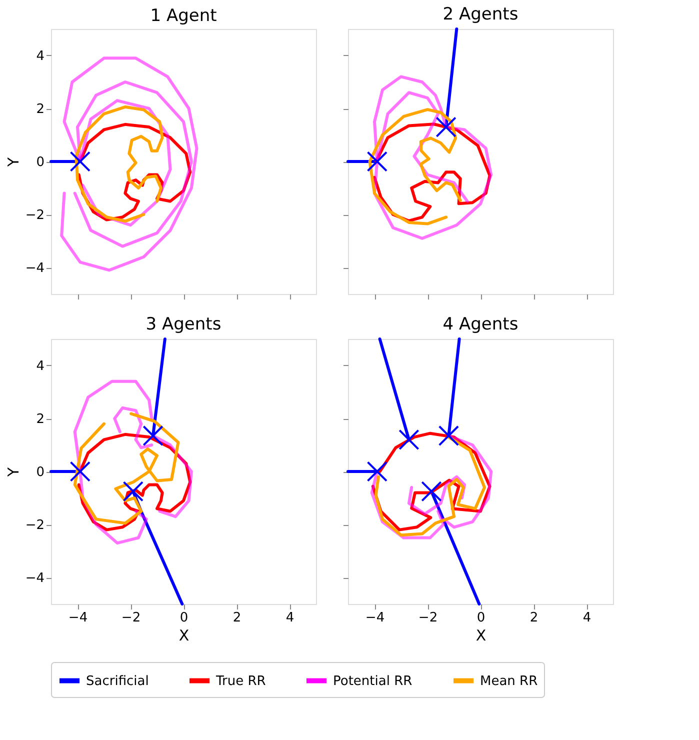  Describe the element at coordinates (372, 681) in the screenshot. I see `legend-label: Potential RR` at that location.